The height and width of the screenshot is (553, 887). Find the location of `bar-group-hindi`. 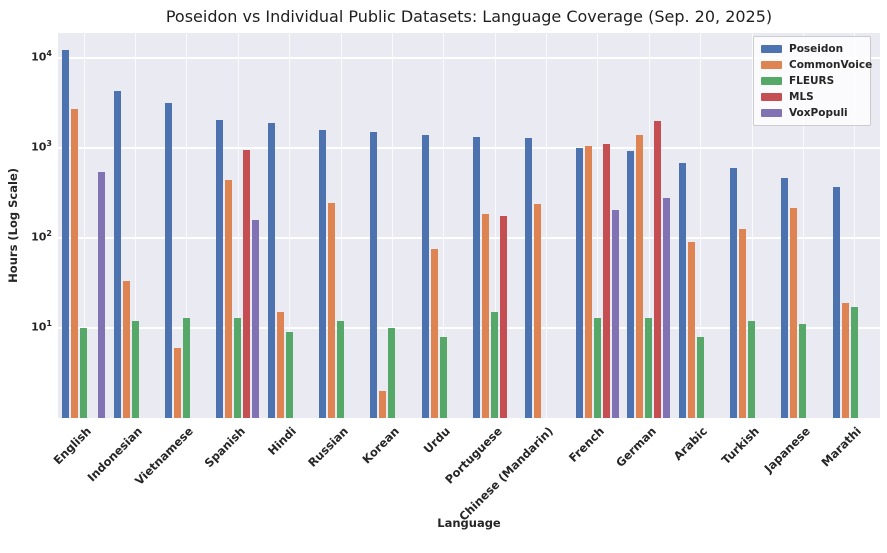

bar-group-hindi is located at coordinates (289, 225).